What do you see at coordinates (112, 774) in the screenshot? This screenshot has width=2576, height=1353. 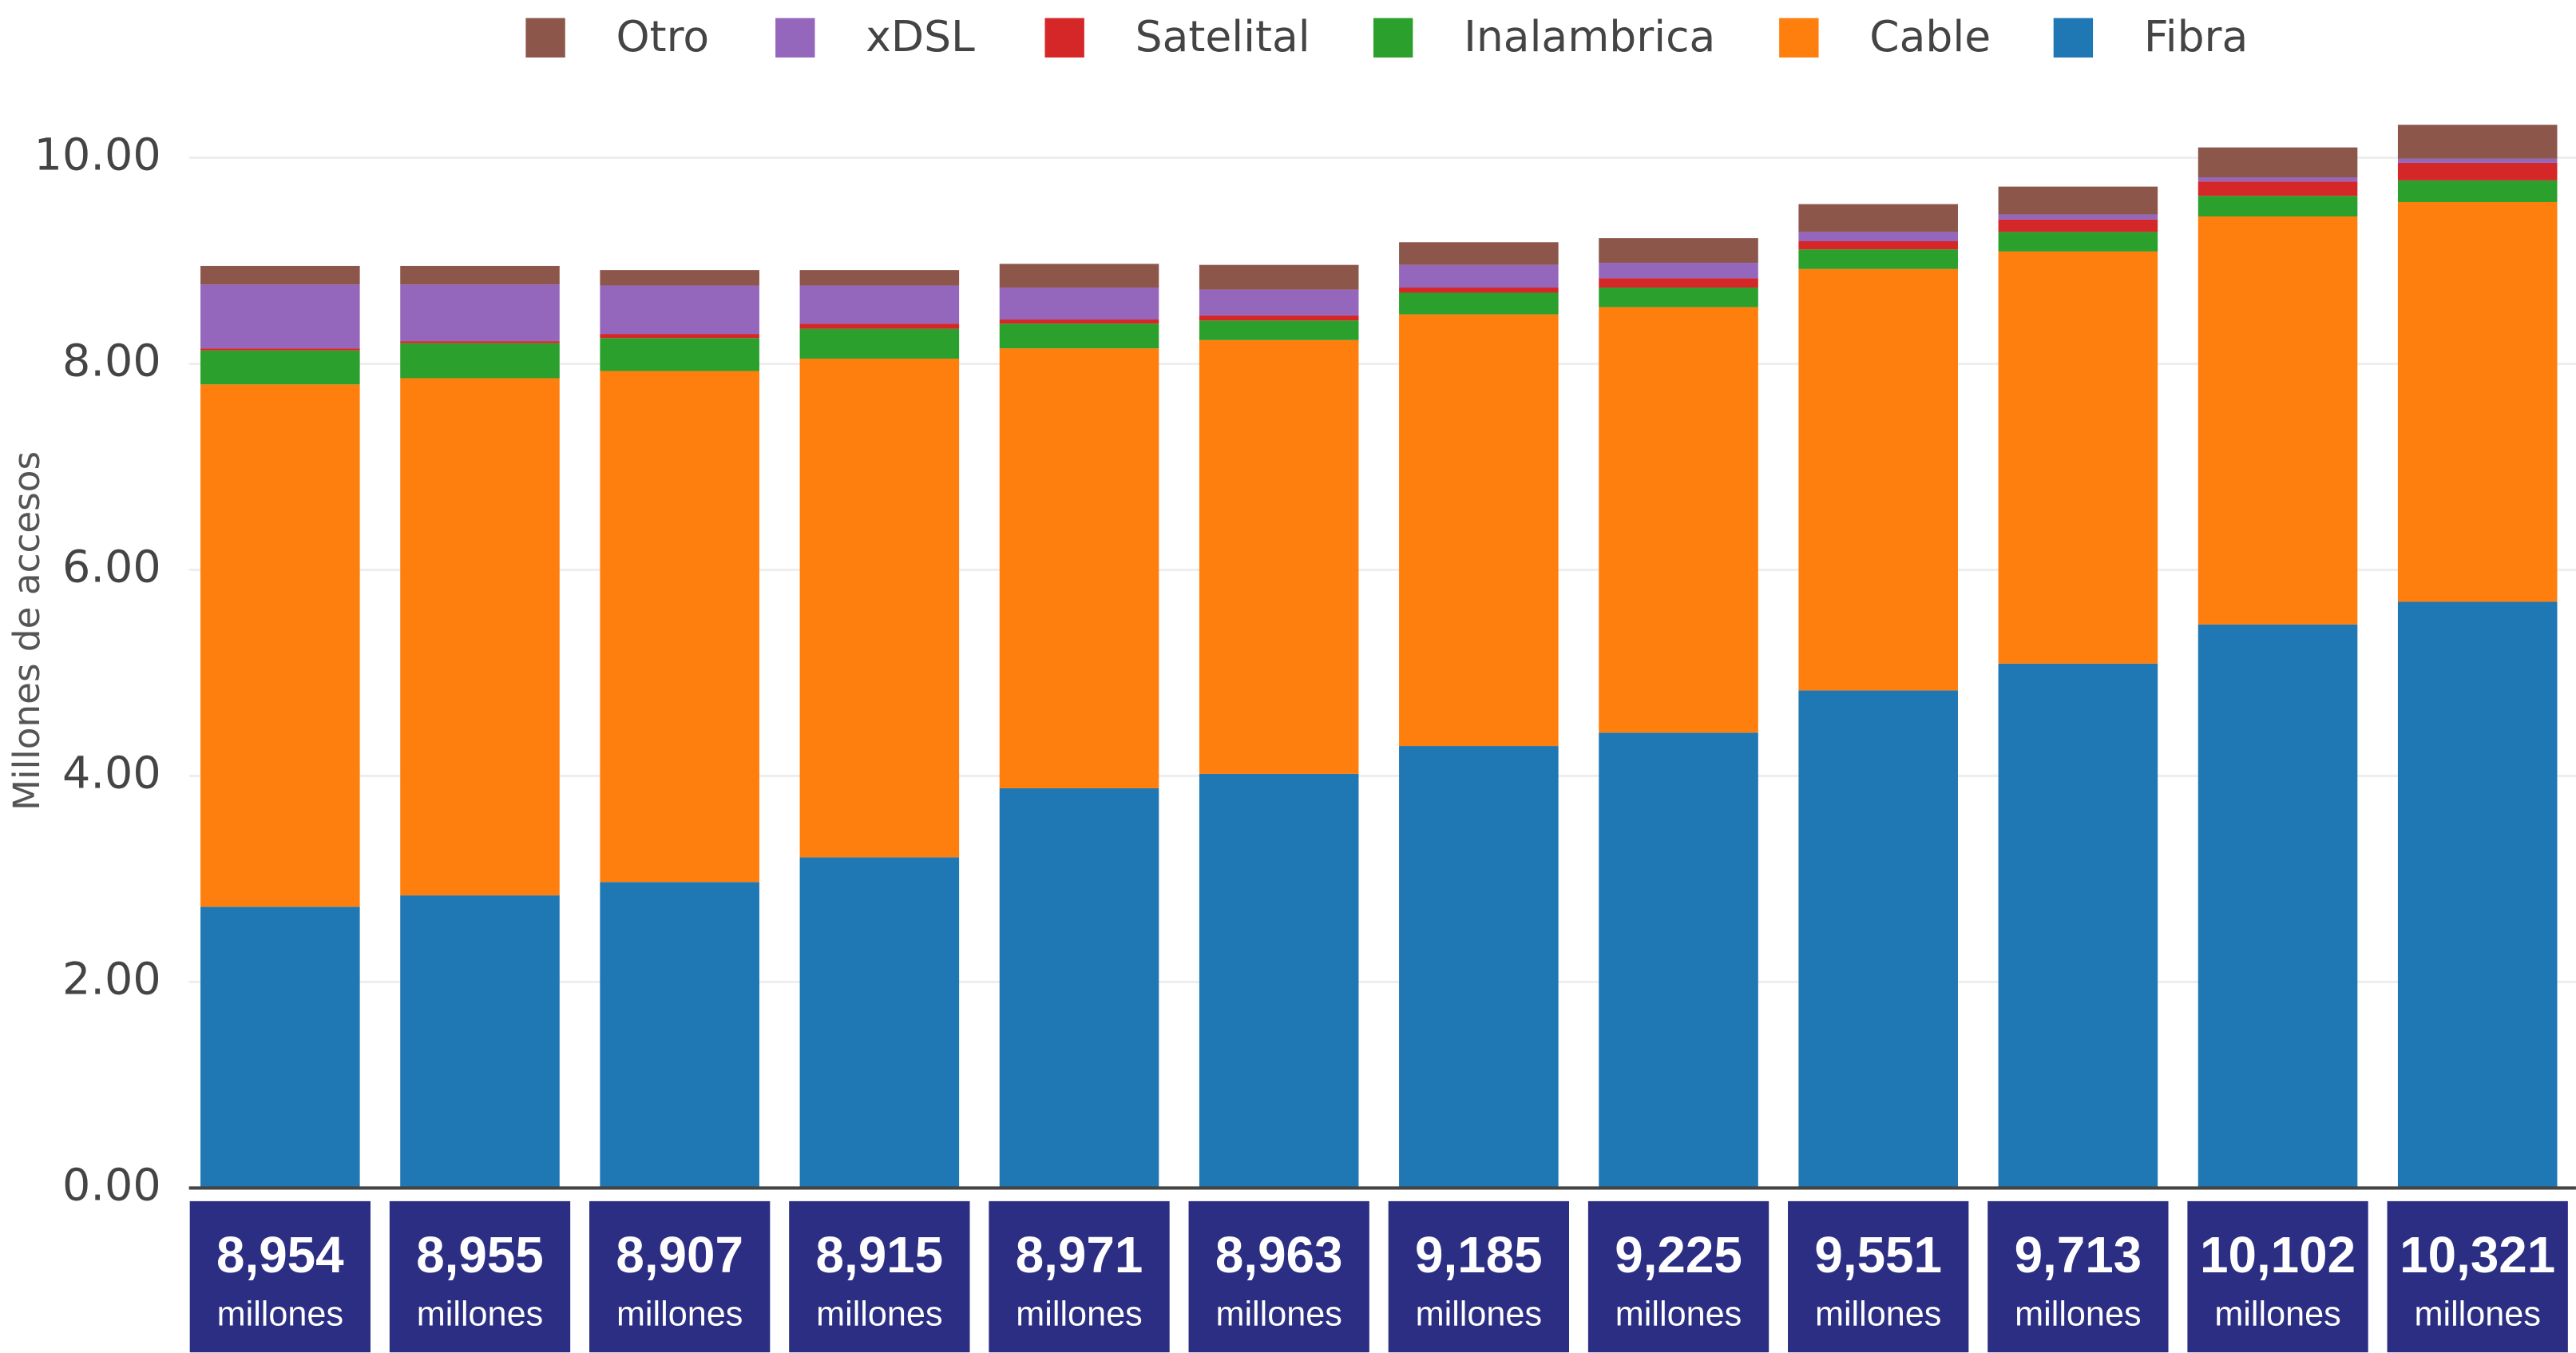 I see `y-tick-label: 4.00` at bounding box center [112, 774].